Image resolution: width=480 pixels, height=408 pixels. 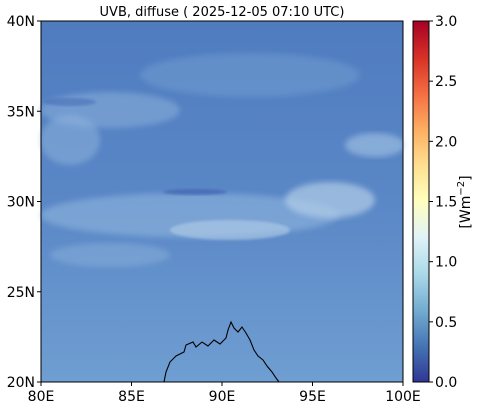 What do you see at coordinates (21, 112) in the screenshot?
I see `y-tick-label: 35N` at bounding box center [21, 112].